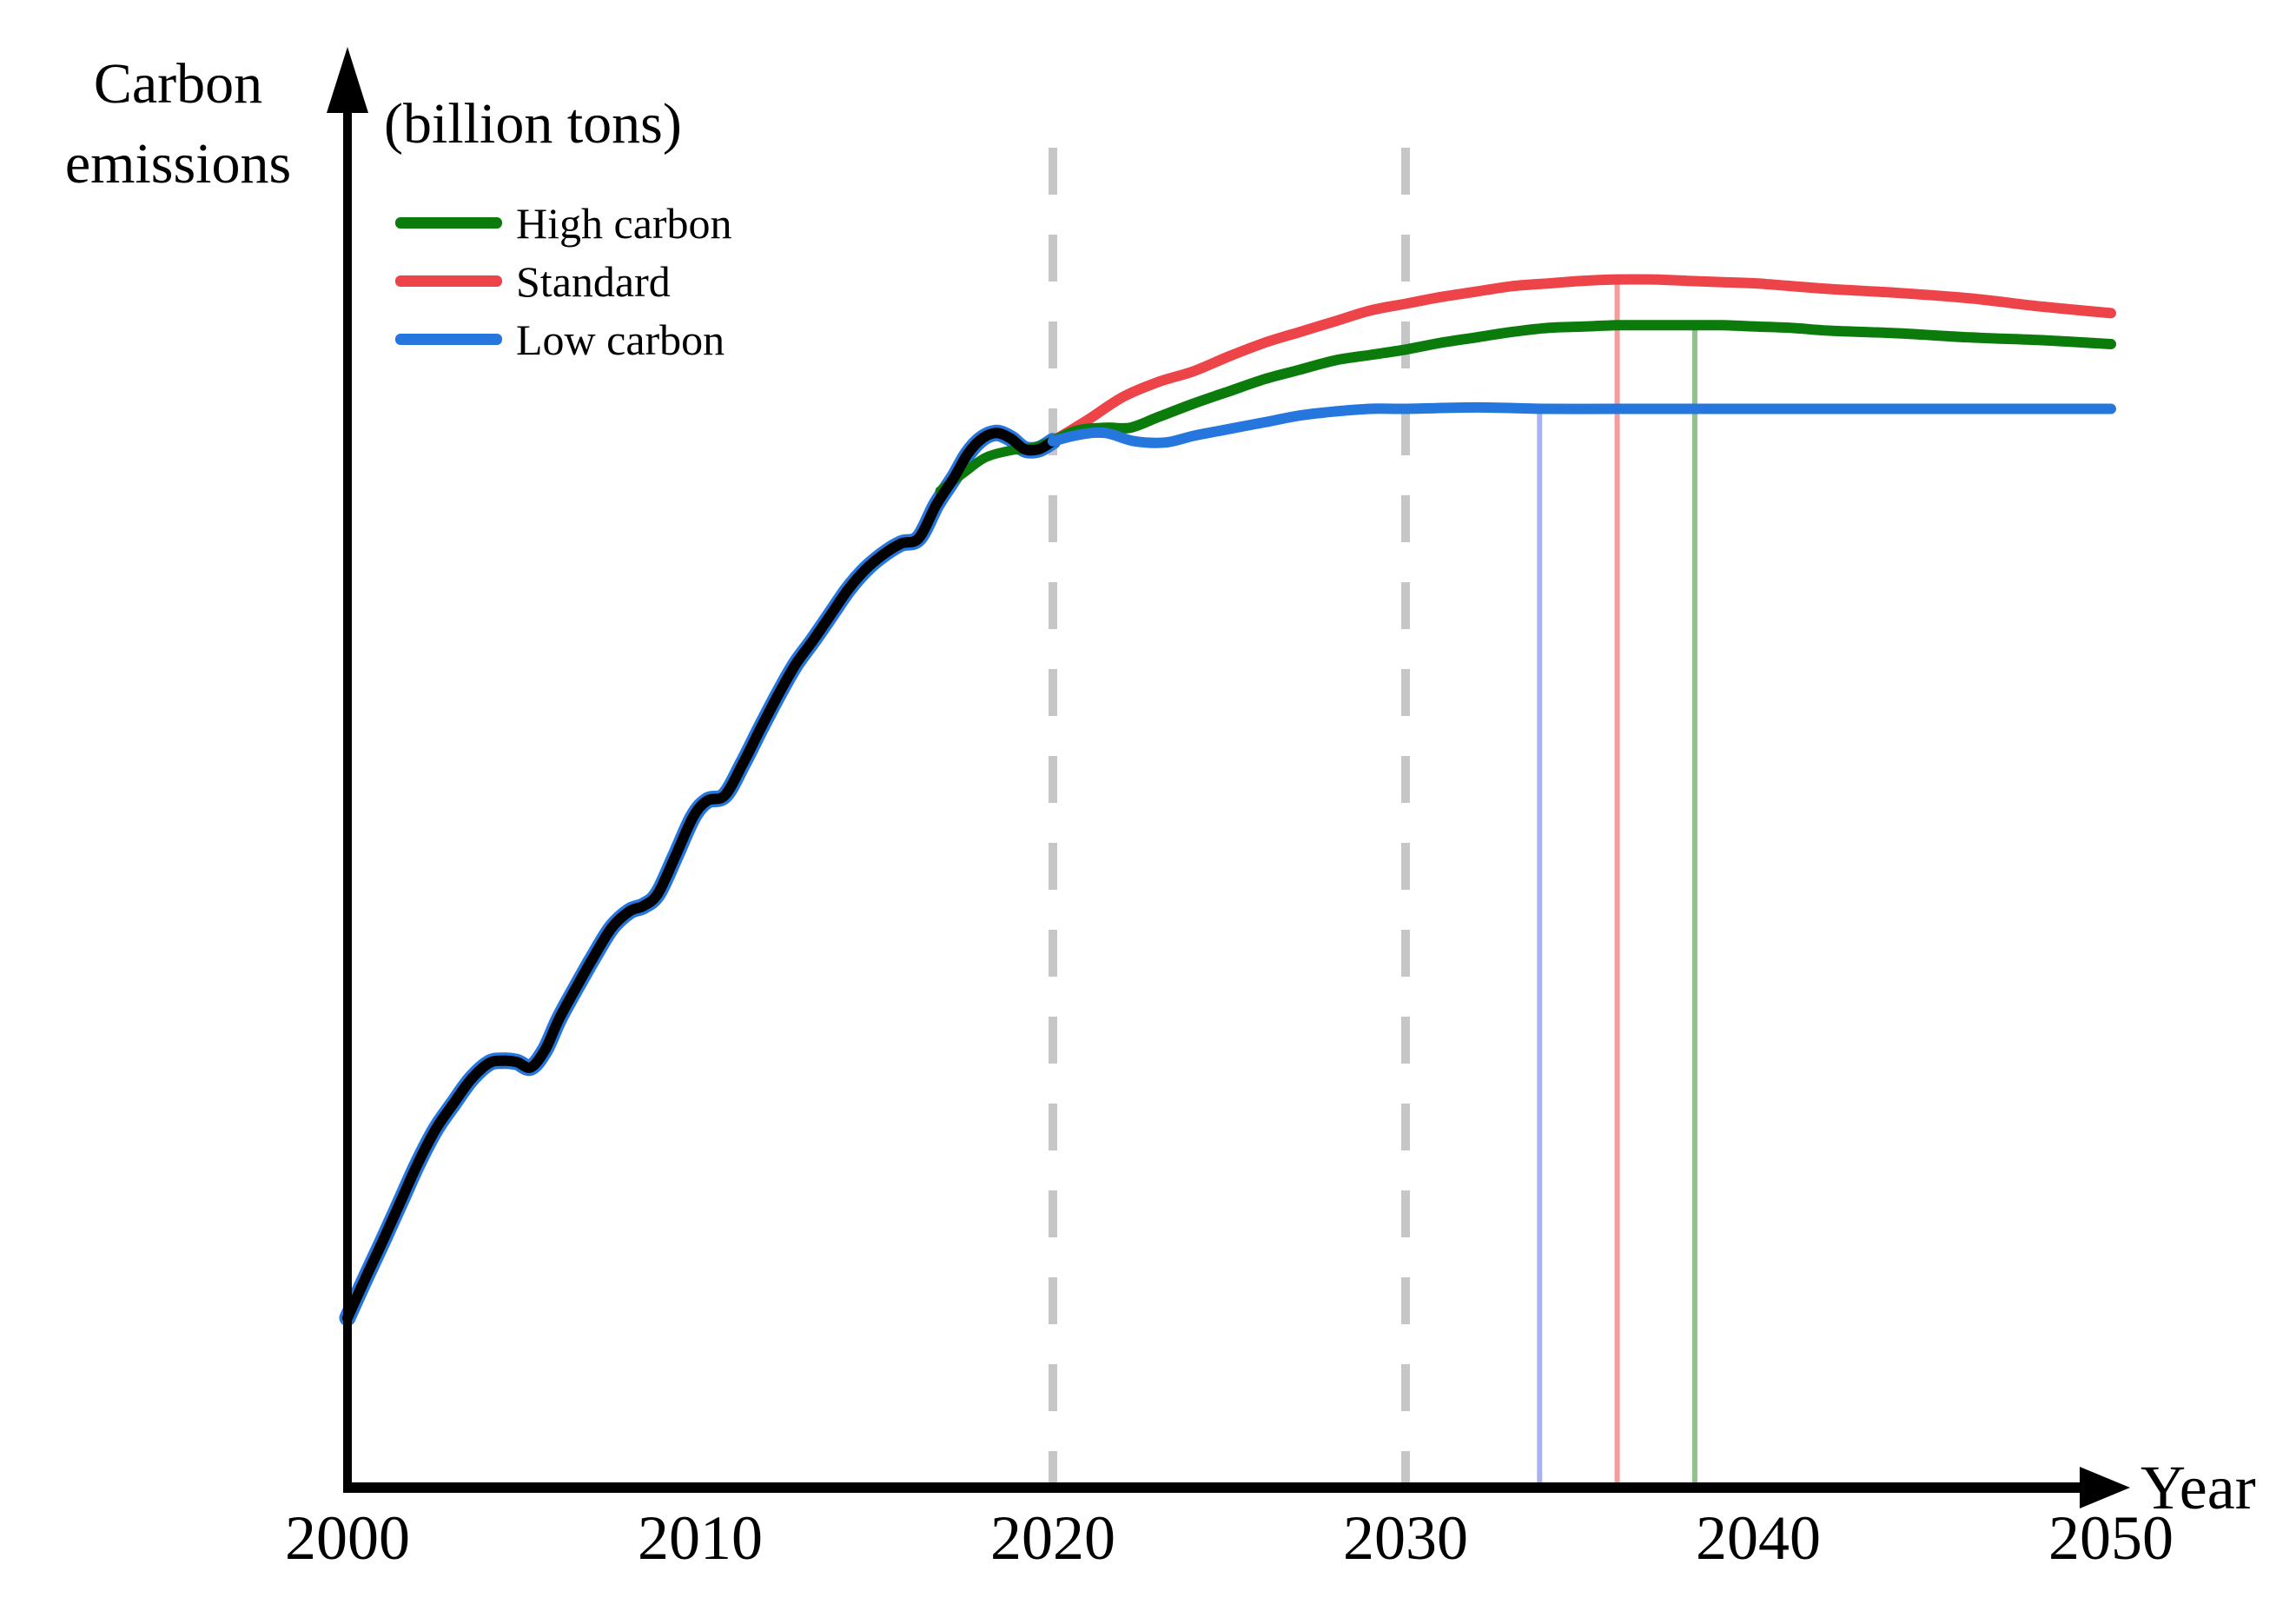 The image size is (2296, 1611). Describe the element at coordinates (1052, 1538) in the screenshot. I see `x-tick-2020: 2020` at that location.